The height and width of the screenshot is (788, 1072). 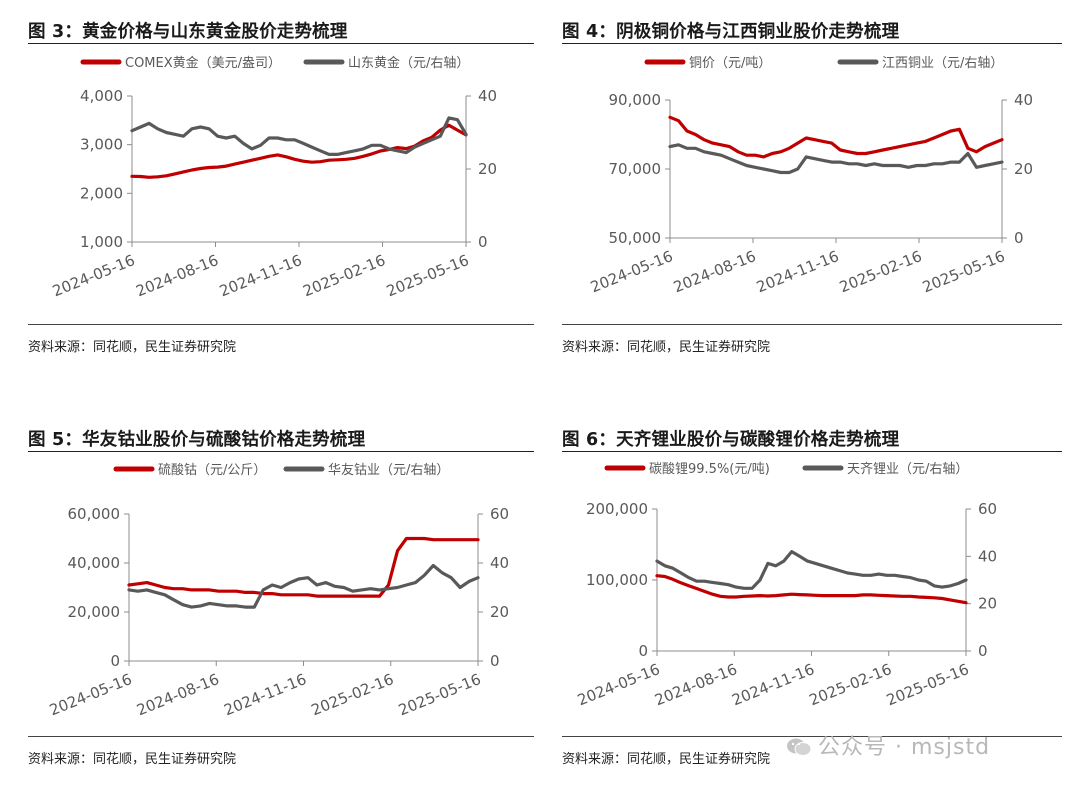 I want to click on left-tick-label: 100,000, so click(x=617, y=580).